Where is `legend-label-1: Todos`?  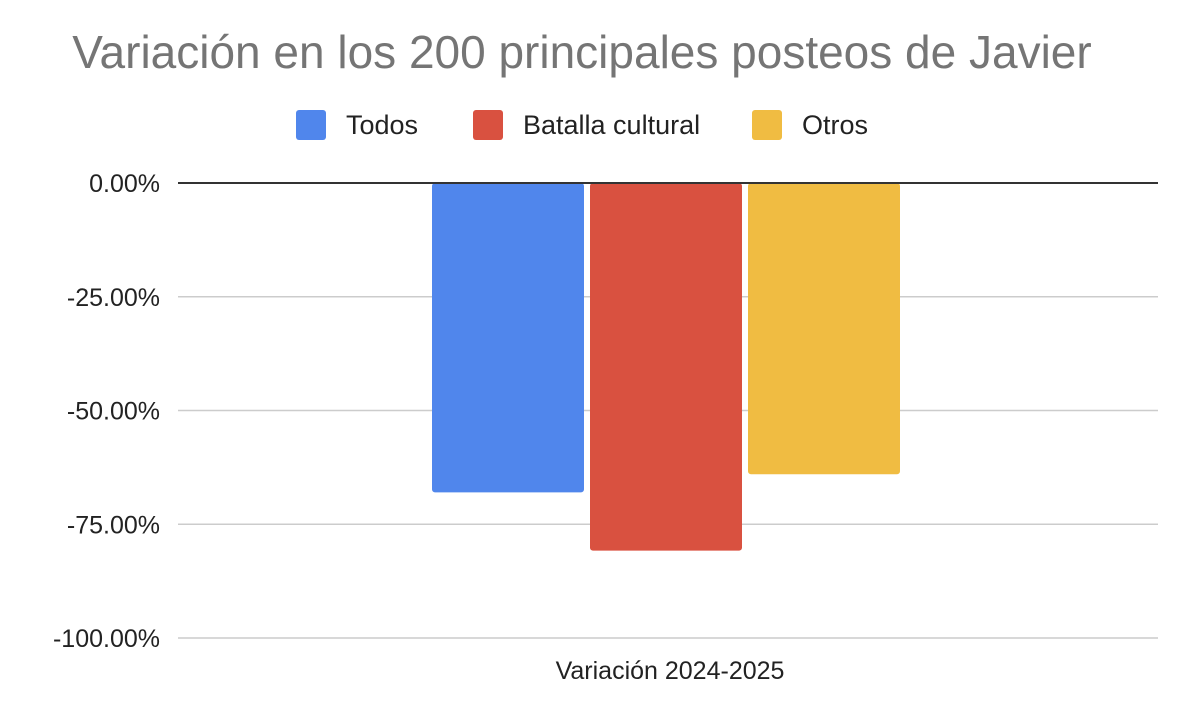 legend-label-1: Todos is located at coordinates (382, 125).